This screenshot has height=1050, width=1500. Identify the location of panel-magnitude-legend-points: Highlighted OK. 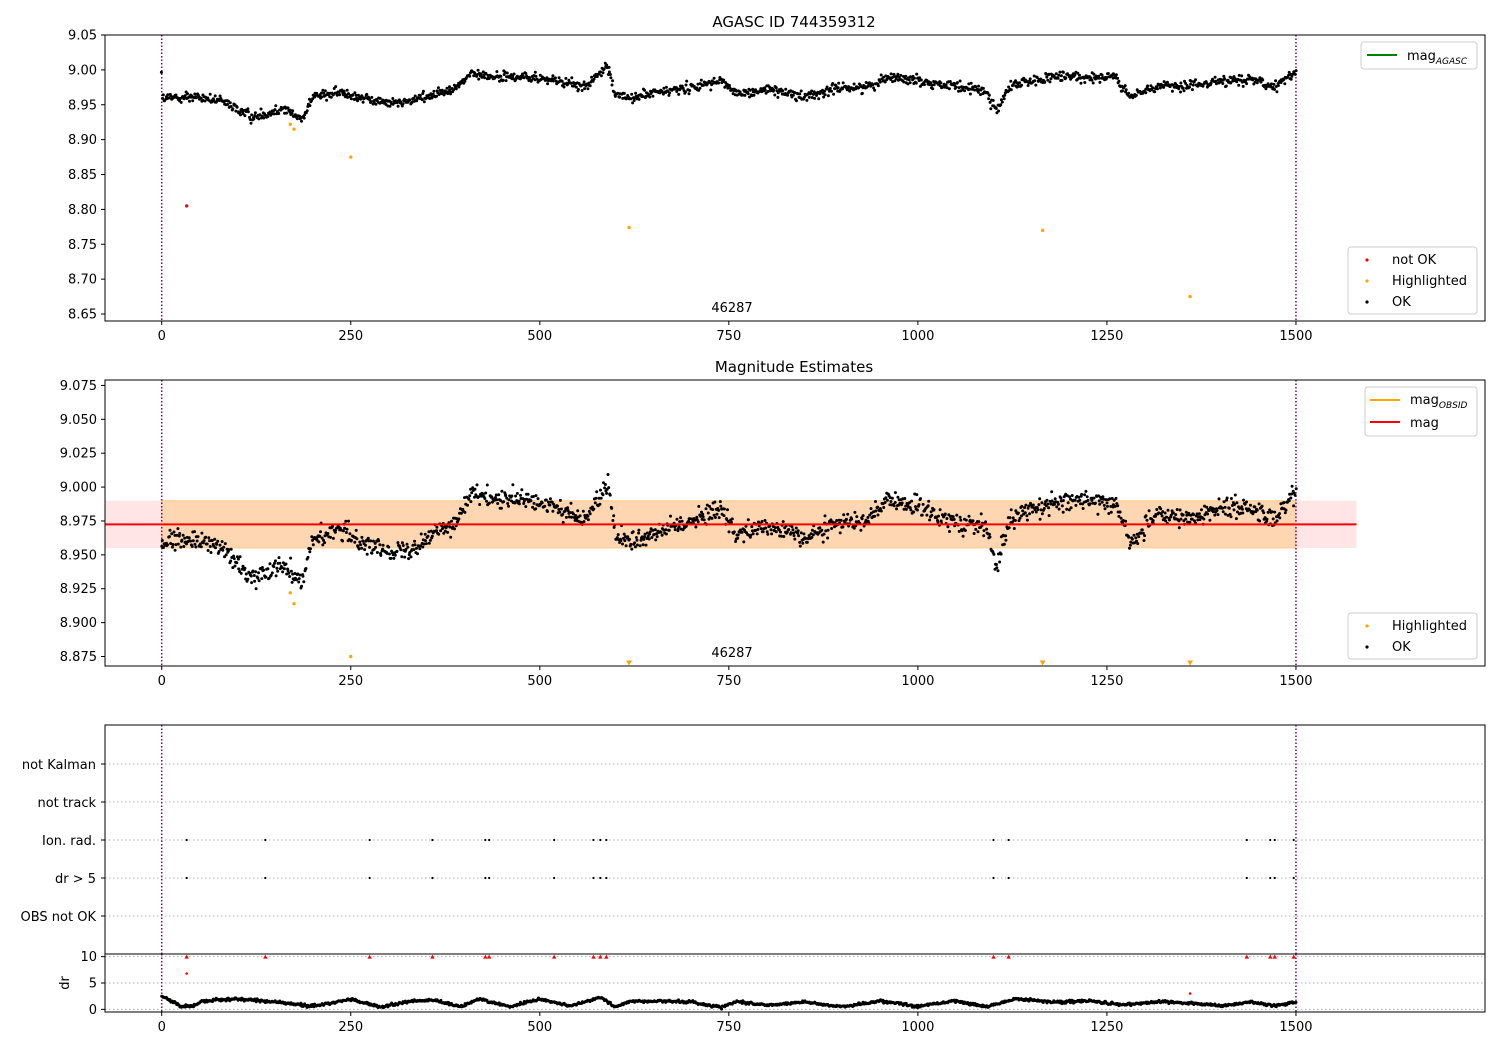
(1412, 636).